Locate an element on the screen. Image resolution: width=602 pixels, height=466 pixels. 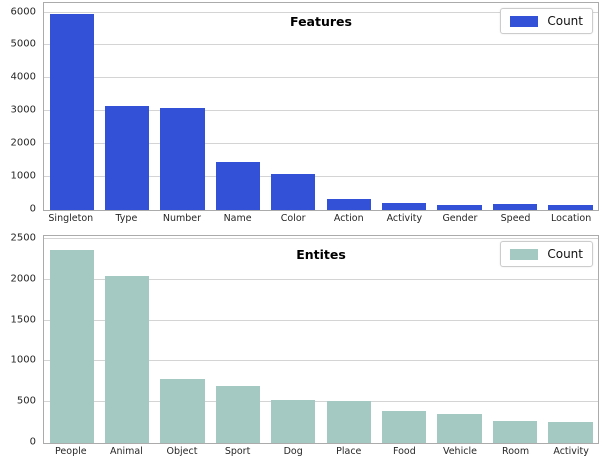
entities-legend-swatch-icon is located at coordinates (524, 254).